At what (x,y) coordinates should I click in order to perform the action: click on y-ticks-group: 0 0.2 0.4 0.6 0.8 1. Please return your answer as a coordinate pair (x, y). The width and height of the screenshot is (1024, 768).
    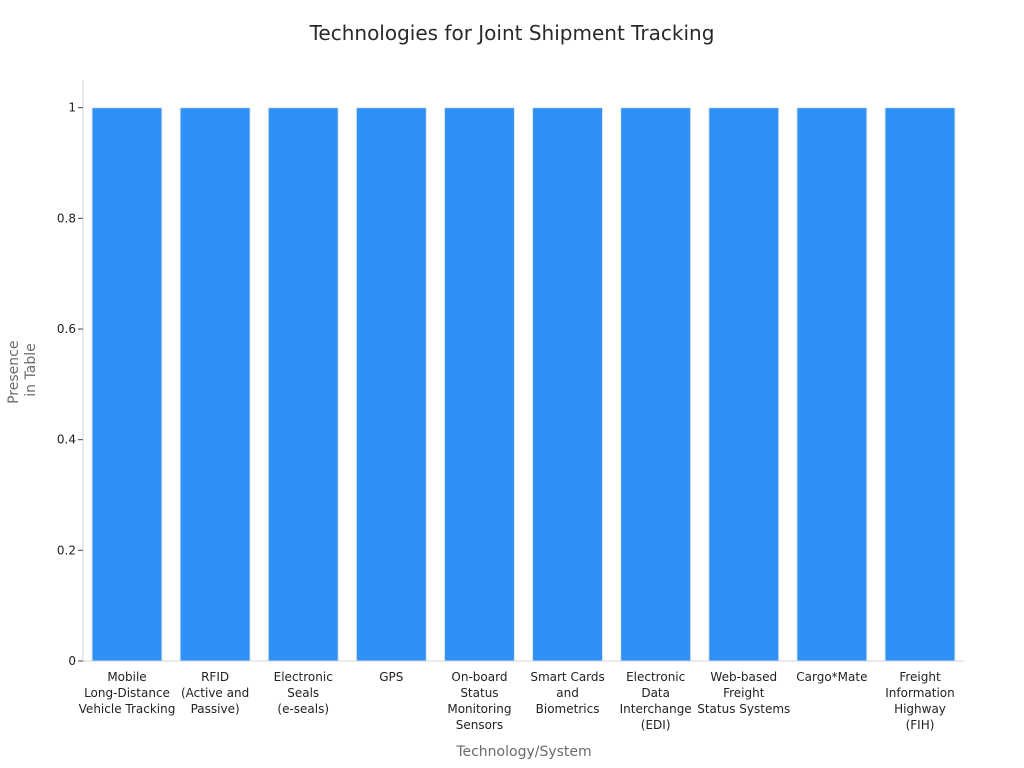
    Looking at the image, I should click on (70, 384).